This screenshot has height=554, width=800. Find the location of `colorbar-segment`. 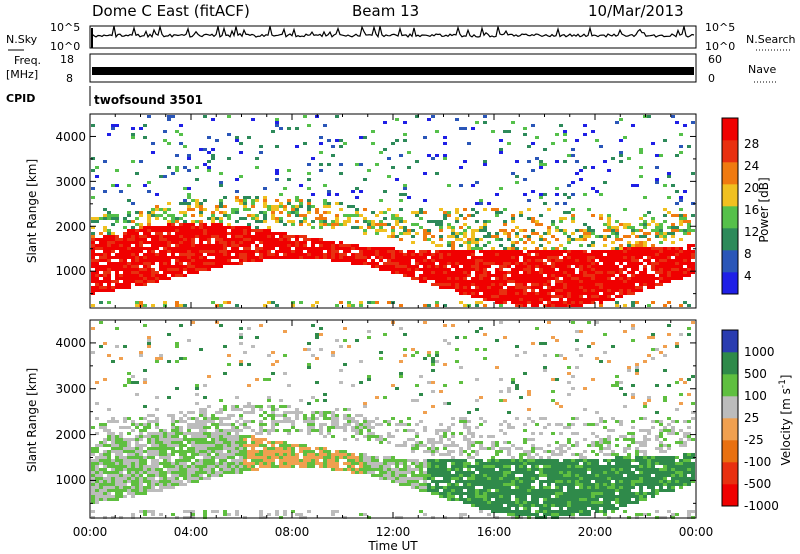

colorbar-segment is located at coordinates (730, 151).